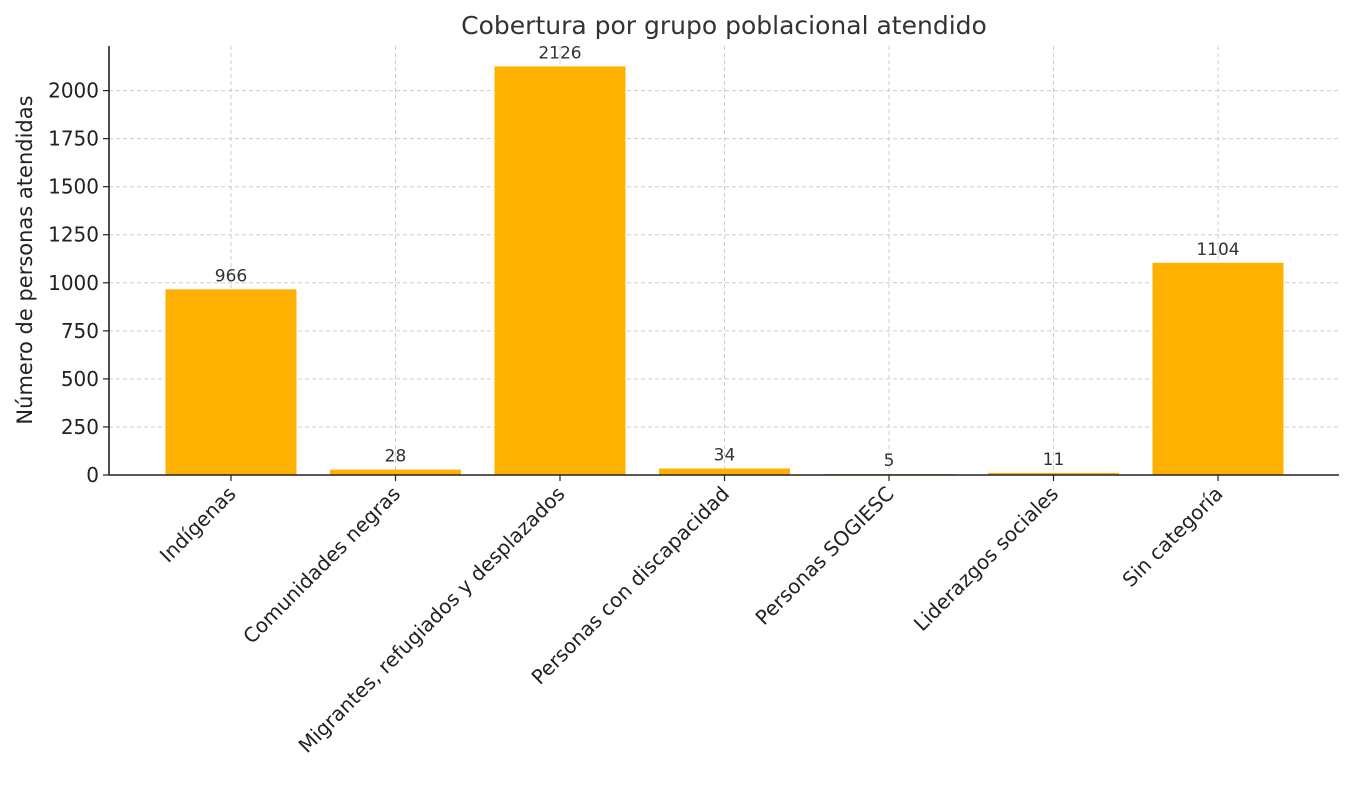  I want to click on x-tick-label: Personas con discapacidad, so click(630, 586).